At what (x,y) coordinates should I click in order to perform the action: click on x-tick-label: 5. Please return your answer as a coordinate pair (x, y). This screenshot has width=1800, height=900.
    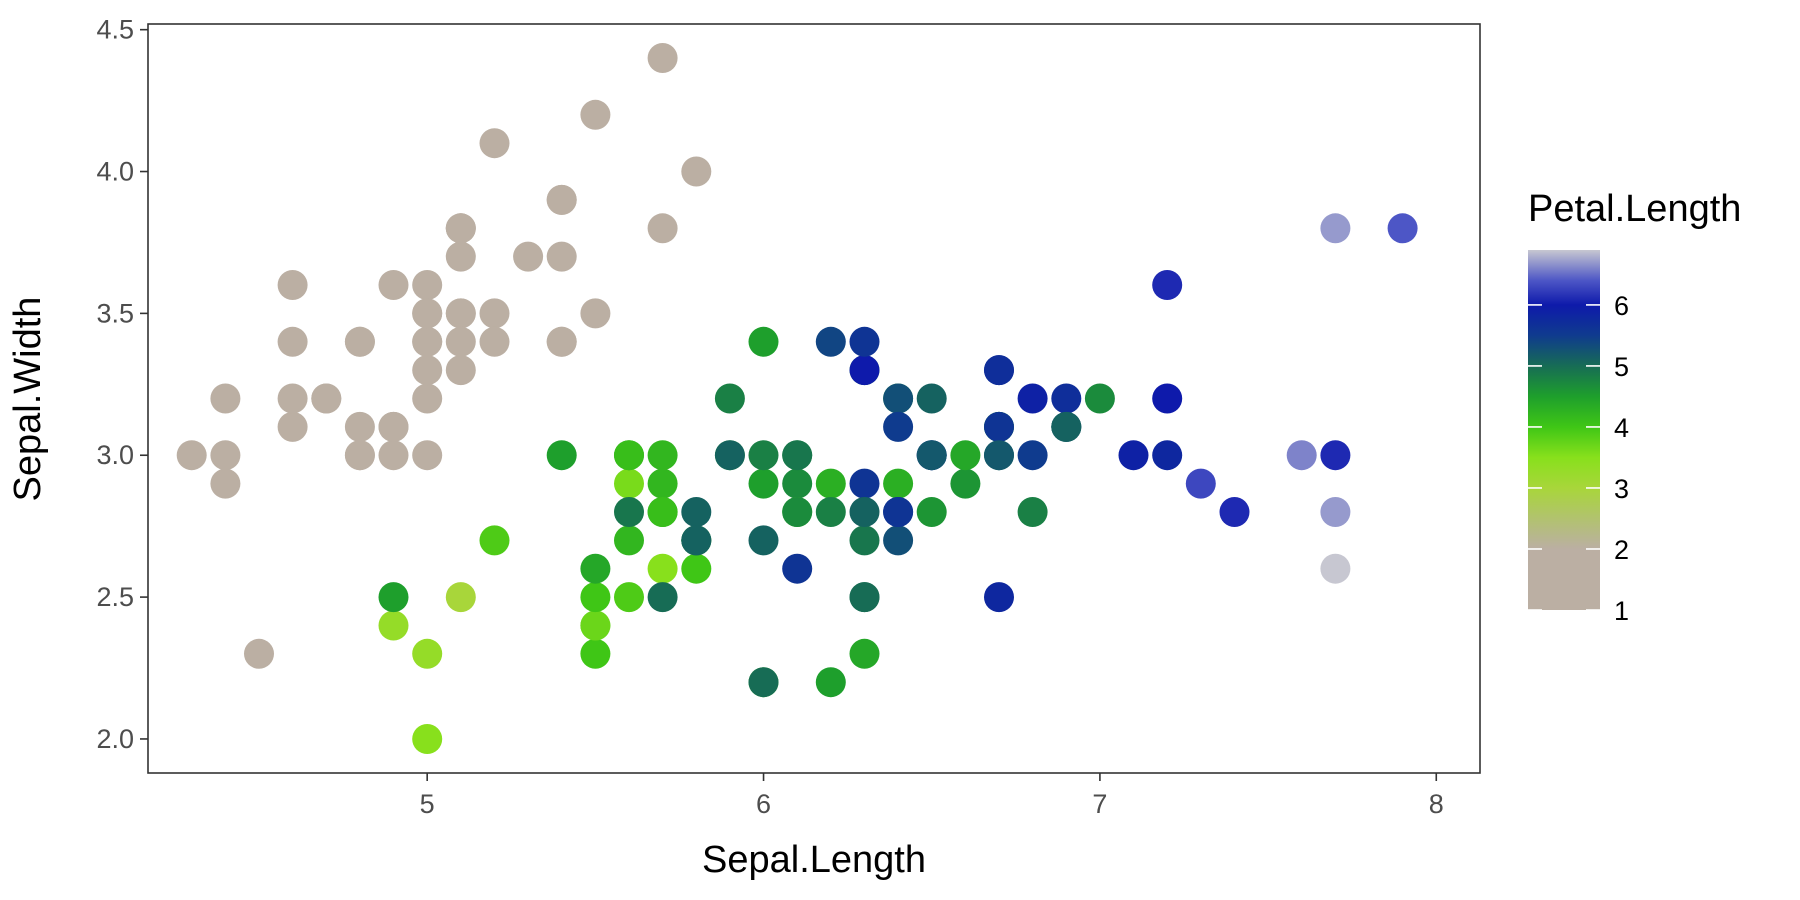
    Looking at the image, I should click on (427, 804).